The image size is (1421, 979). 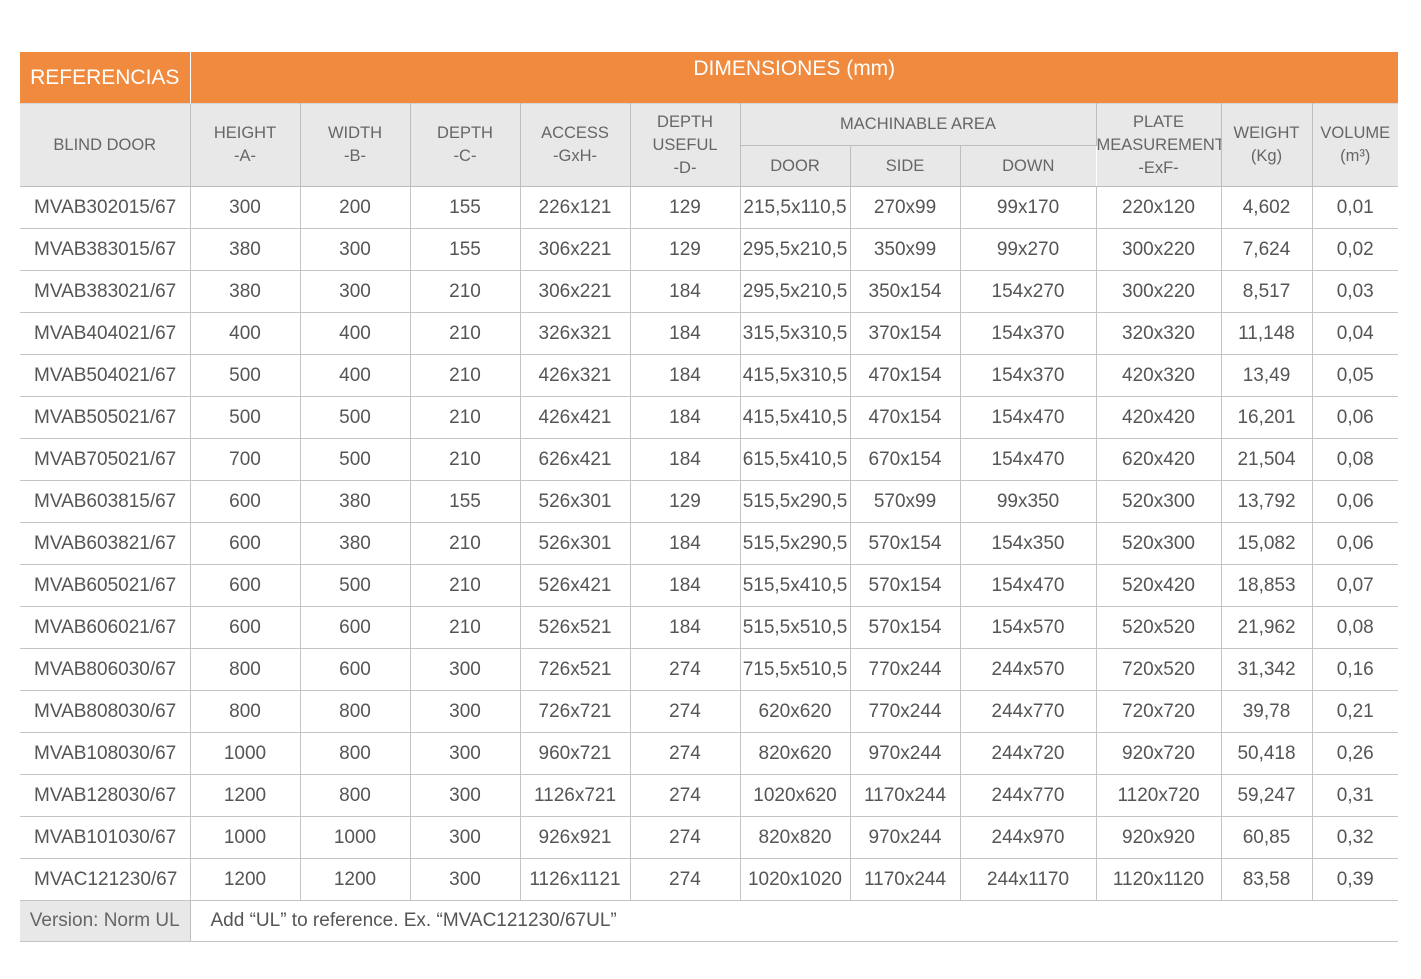 I want to click on table-cell: 920x720, so click(x=1159, y=753).